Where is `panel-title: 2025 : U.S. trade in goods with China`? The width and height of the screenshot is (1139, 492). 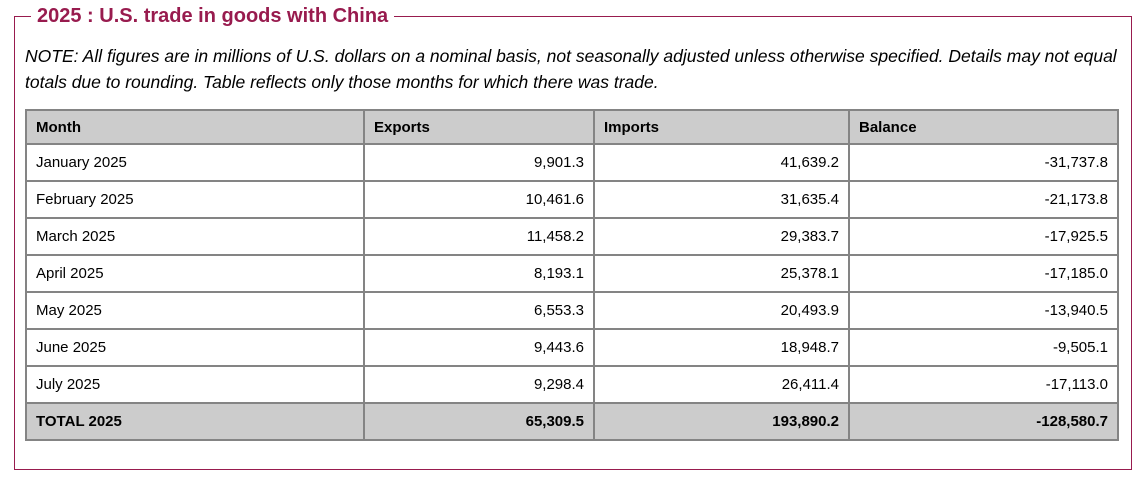 panel-title: 2025 : U.S. trade in goods with China is located at coordinates (213, 16).